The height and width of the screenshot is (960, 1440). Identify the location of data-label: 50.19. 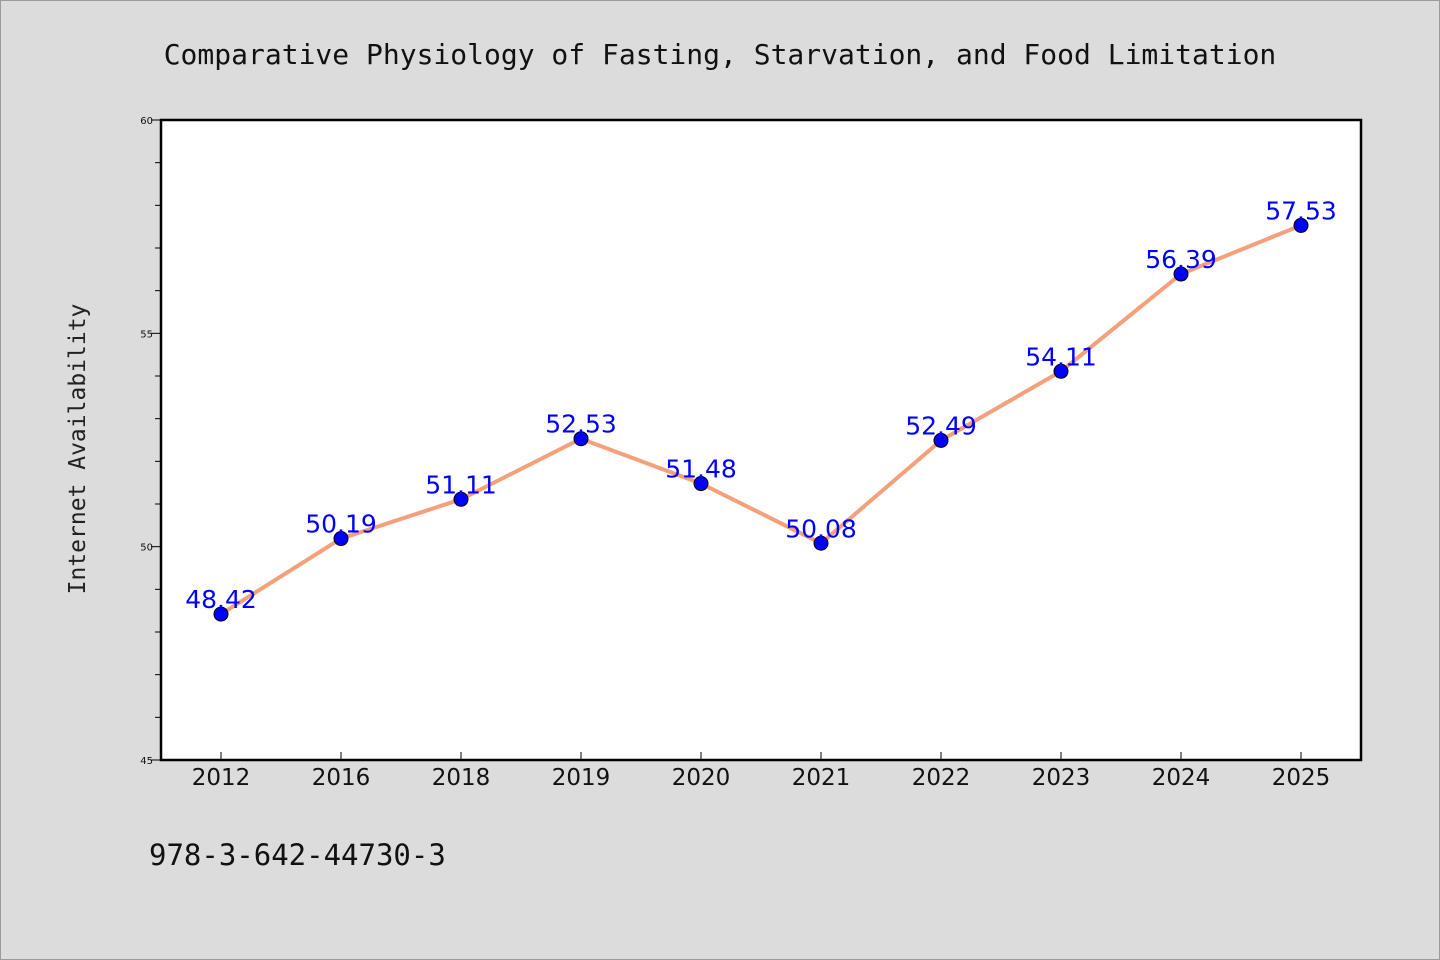
(341, 524).